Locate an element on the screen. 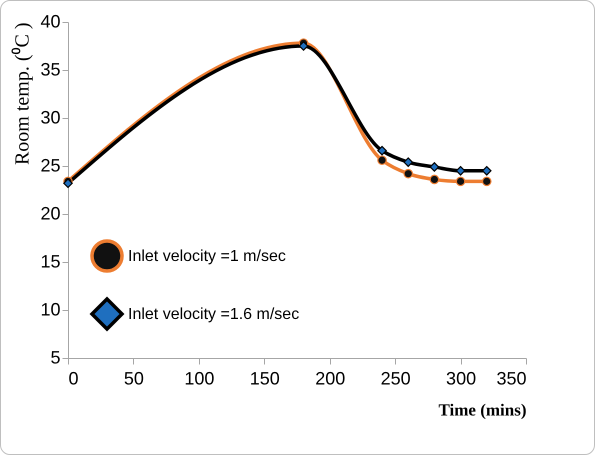 The height and width of the screenshot is (457, 597). y-tick-label: 15 is located at coordinates (50, 262).